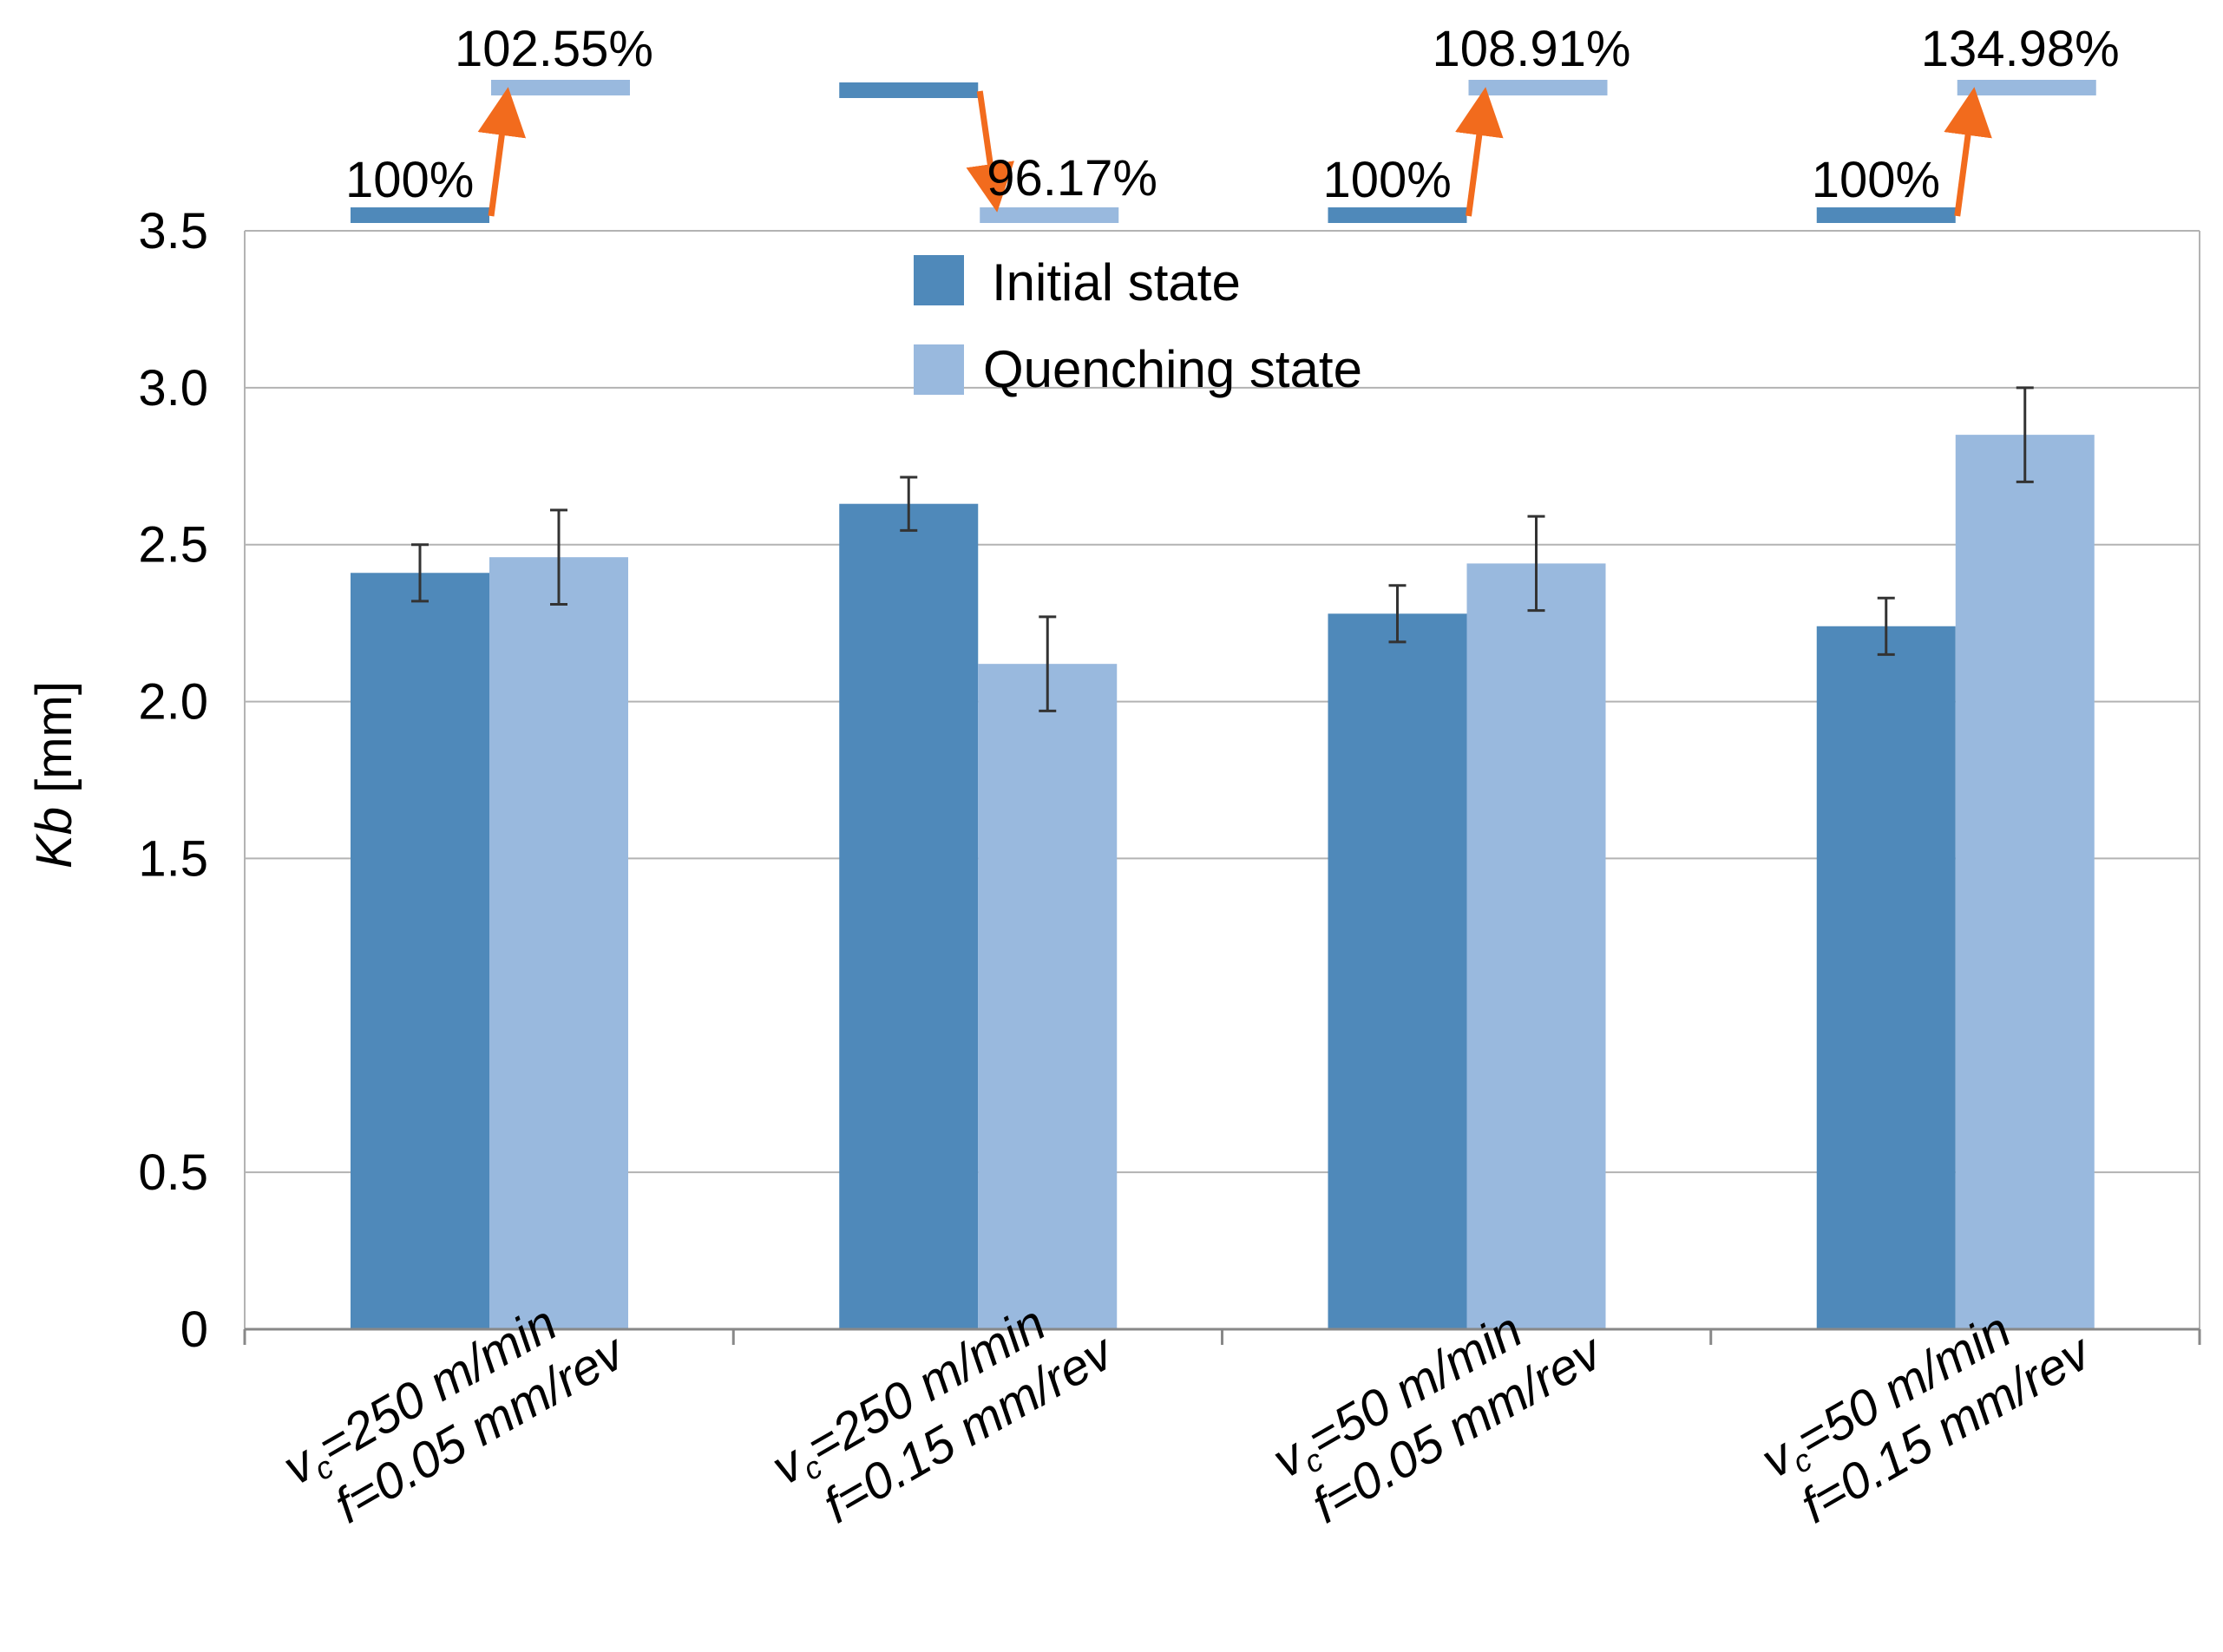 The width and height of the screenshot is (2223, 1652). What do you see at coordinates (54, 838) in the screenshot?
I see `y-axis-title-var: Kb` at bounding box center [54, 838].